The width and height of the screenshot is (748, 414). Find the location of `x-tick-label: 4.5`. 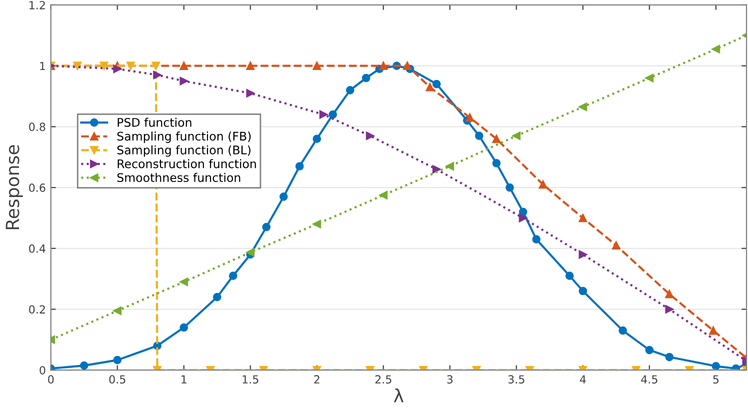

x-tick-label: 4.5 is located at coordinates (649, 379).